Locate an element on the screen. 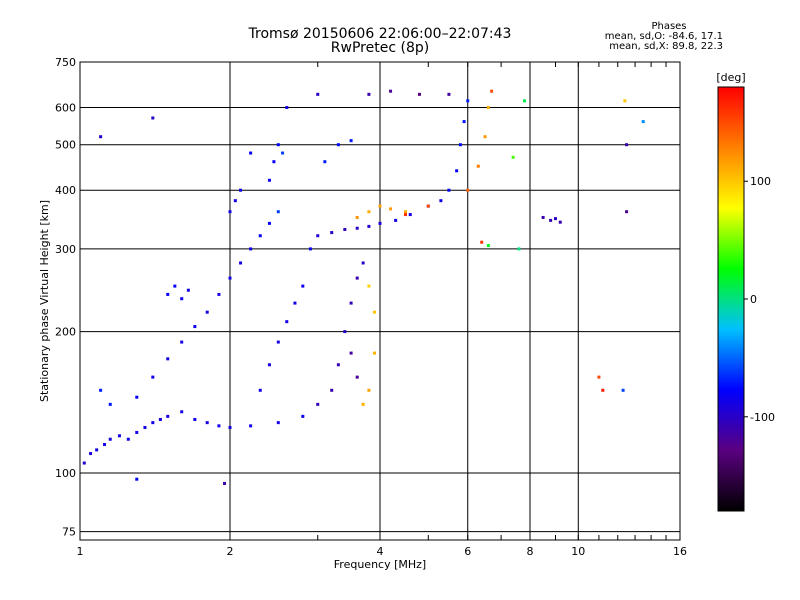  colorbar-ticks: 100 0 -100 is located at coordinates (759, 299).